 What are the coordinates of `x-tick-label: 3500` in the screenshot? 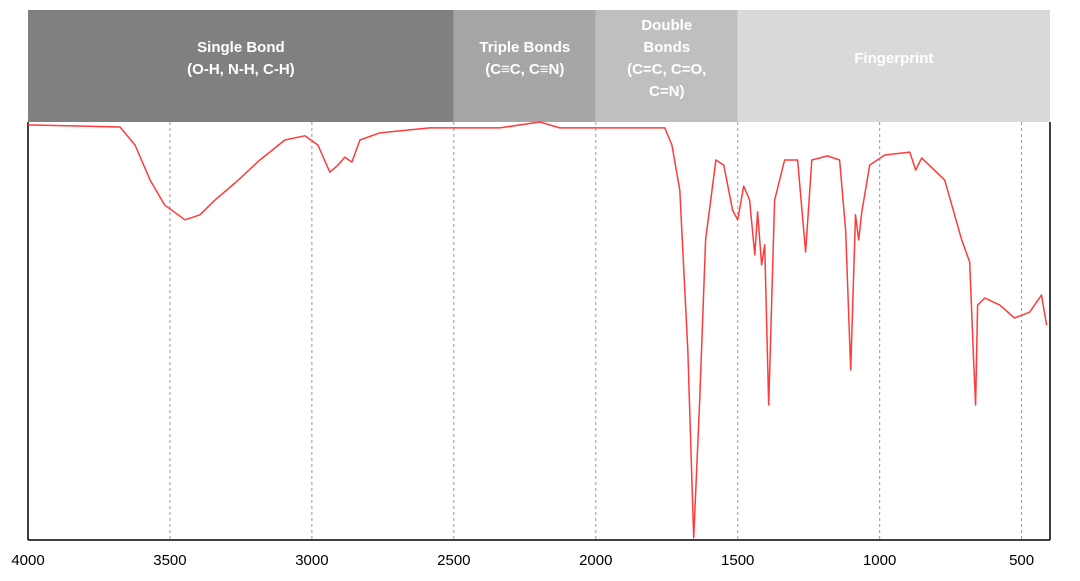 It's located at (169, 560).